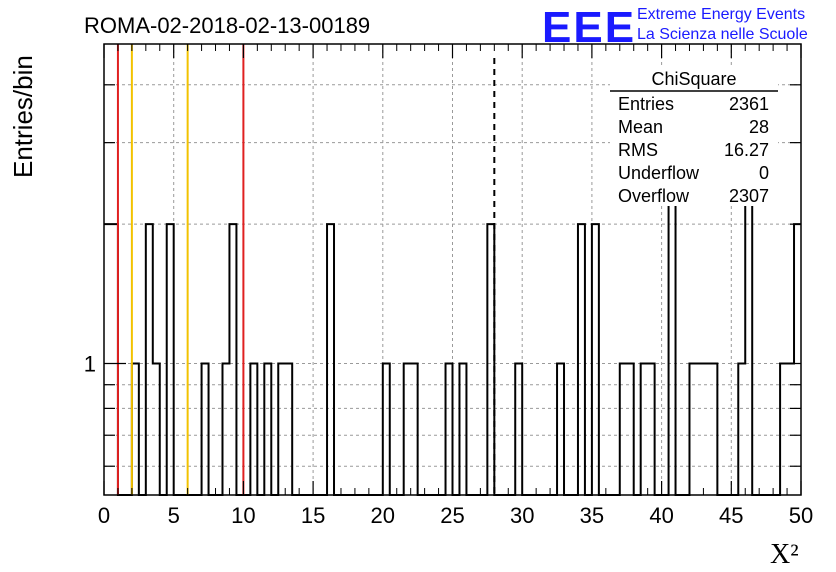 The height and width of the screenshot is (572, 836). I want to click on x-tick-label: 35, so click(592, 515).